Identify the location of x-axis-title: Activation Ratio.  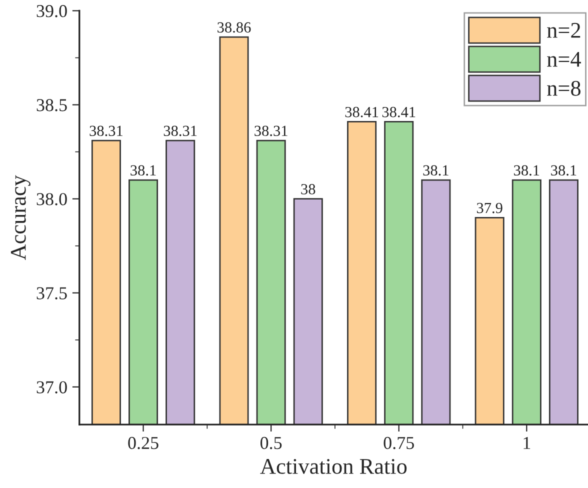
(333, 466).